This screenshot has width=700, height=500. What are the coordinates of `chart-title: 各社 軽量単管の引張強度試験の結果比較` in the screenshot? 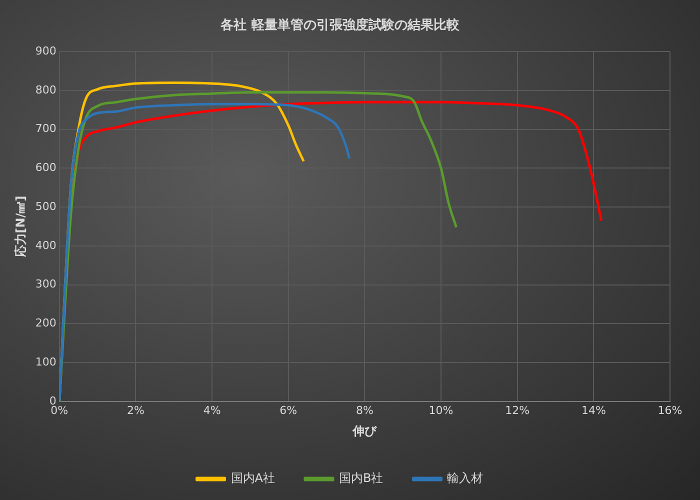 It's located at (340, 25).